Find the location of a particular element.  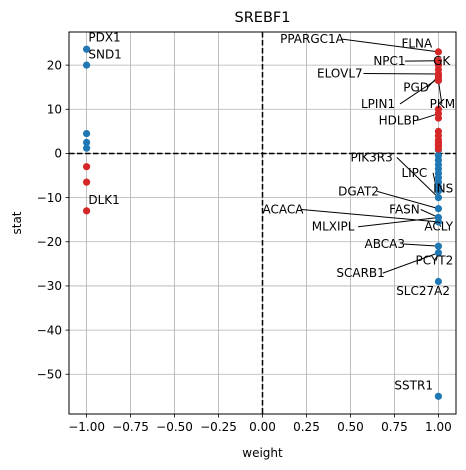

annotation-label: PPARGC1A is located at coordinates (312, 39).